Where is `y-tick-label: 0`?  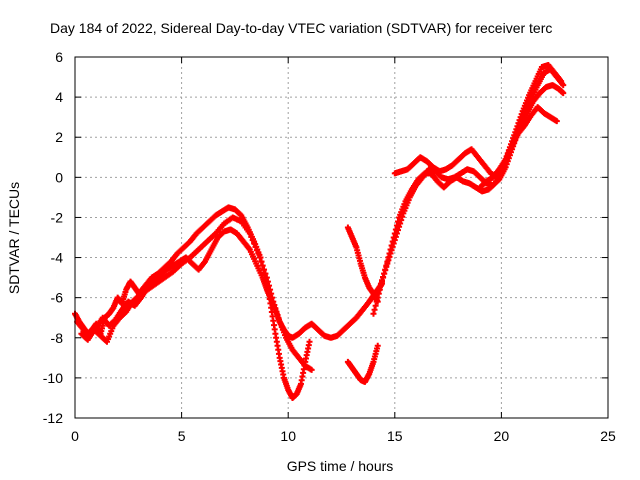 y-tick-label: 0 is located at coordinates (59, 177).